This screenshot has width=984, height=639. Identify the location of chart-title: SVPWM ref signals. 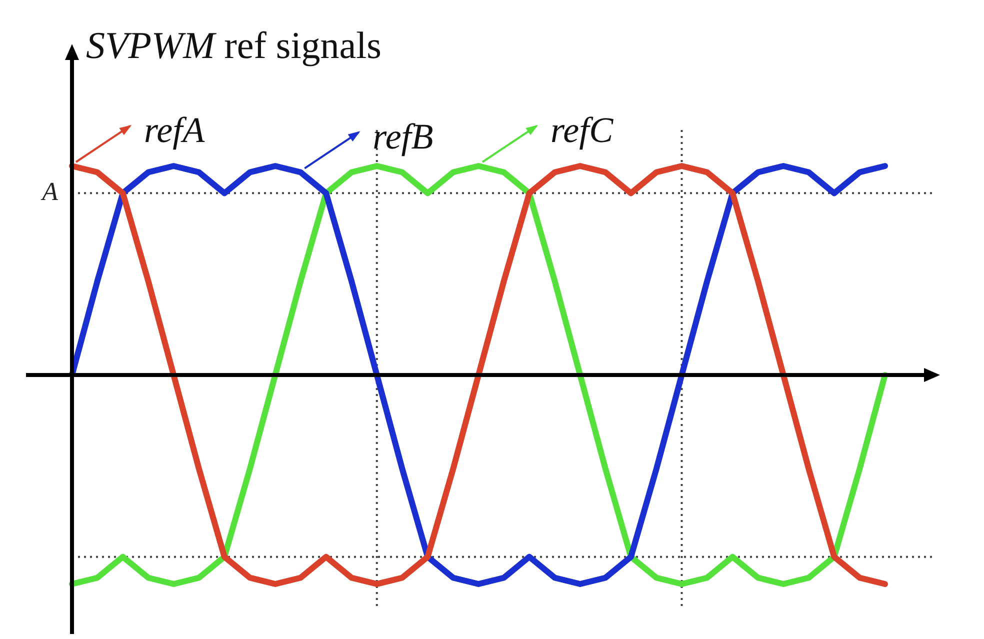
(234, 46).